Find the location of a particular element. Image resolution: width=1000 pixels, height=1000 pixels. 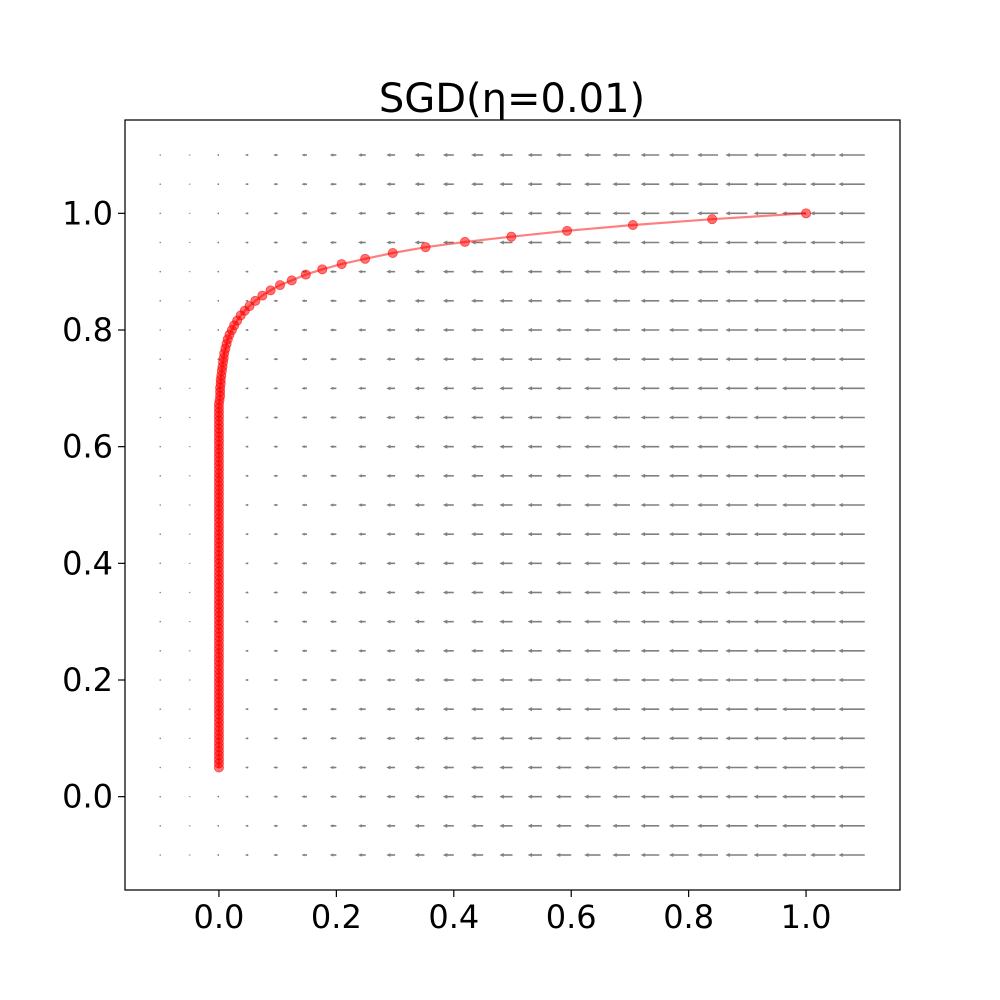

y-tick-label: 1.0 is located at coordinates (87, 213).